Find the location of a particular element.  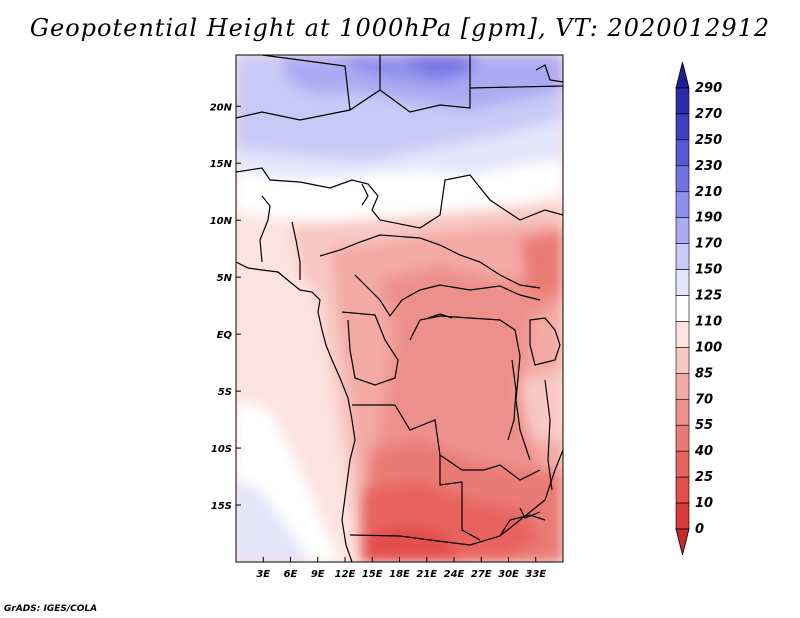

x-tick-label: 12E is located at coordinates (345, 574).